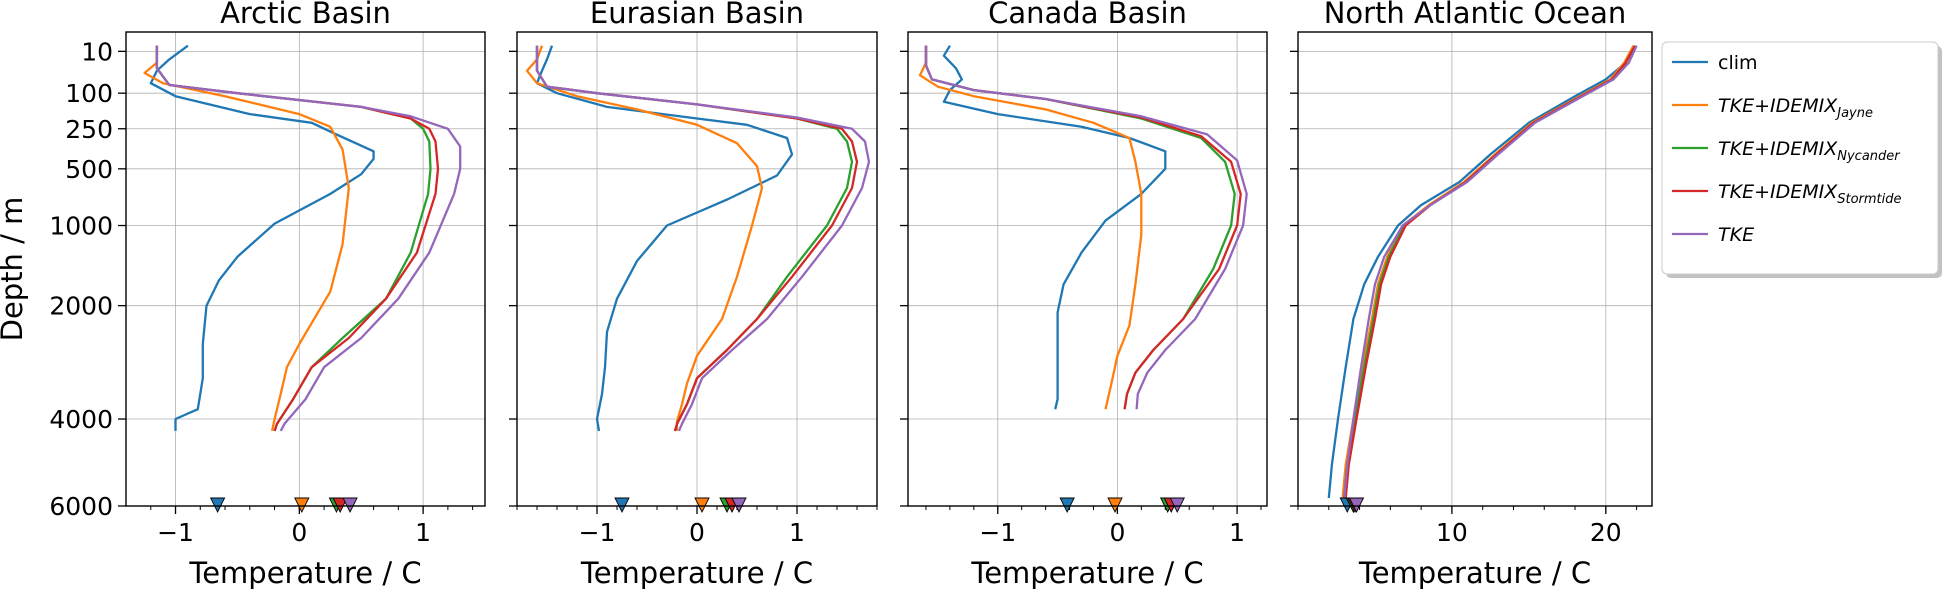 The height and width of the screenshot is (589, 1947). What do you see at coordinates (89, 93) in the screenshot?
I see `y-tick-label: 100` at bounding box center [89, 93].